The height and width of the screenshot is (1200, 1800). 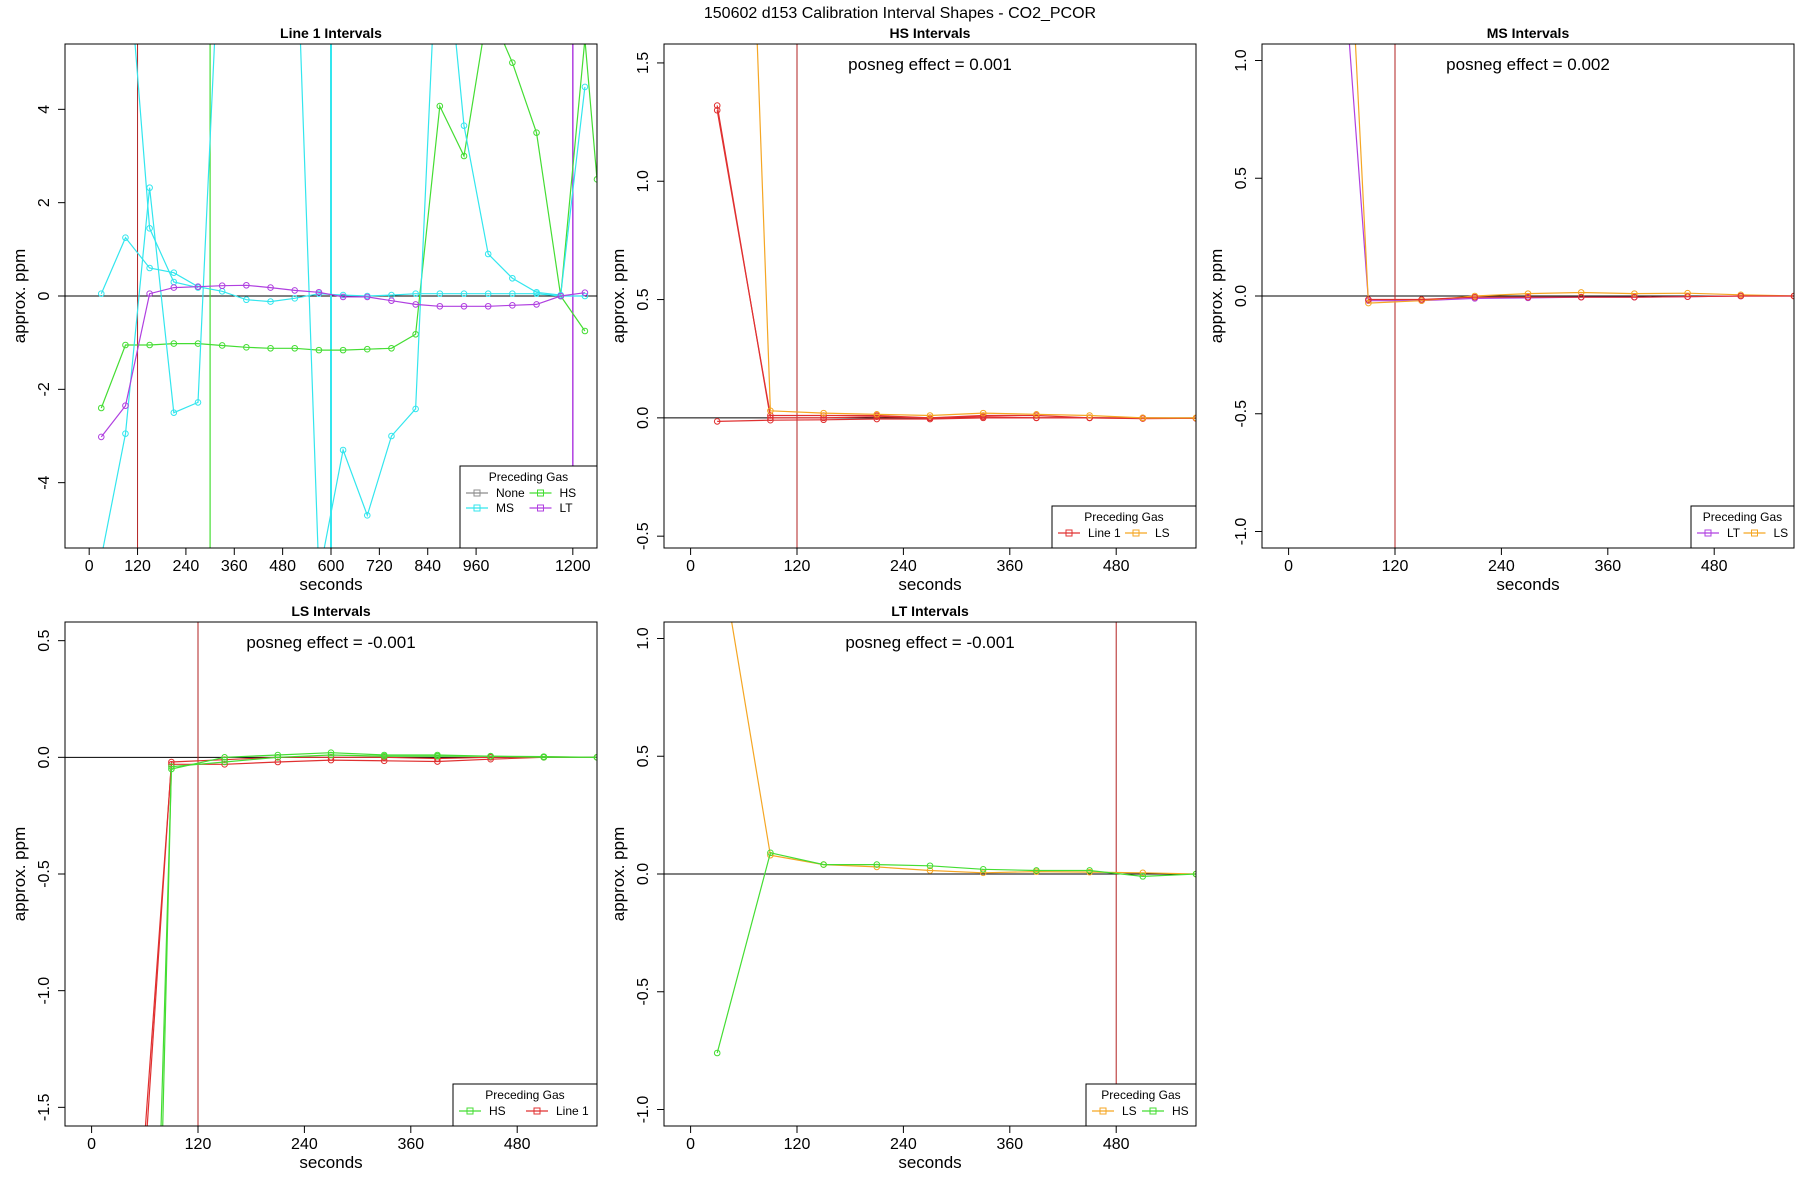 What do you see at coordinates (643, 181) in the screenshot?
I see `y-tick-label: 1.0` at bounding box center [643, 181].